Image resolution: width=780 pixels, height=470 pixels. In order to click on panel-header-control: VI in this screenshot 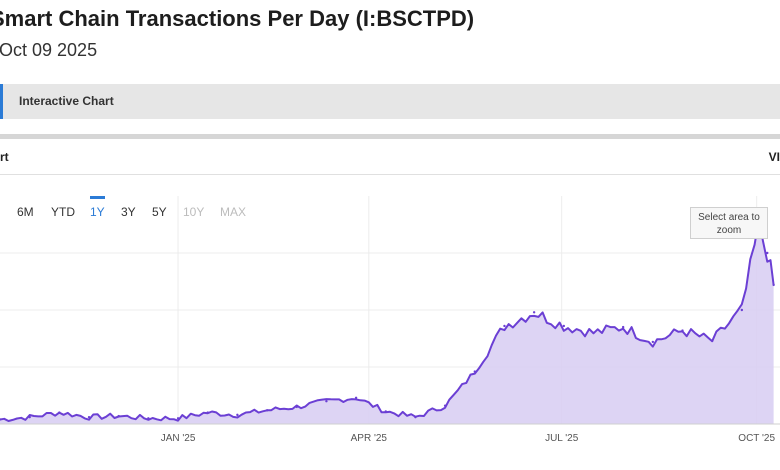, I will do `click(774, 157)`.